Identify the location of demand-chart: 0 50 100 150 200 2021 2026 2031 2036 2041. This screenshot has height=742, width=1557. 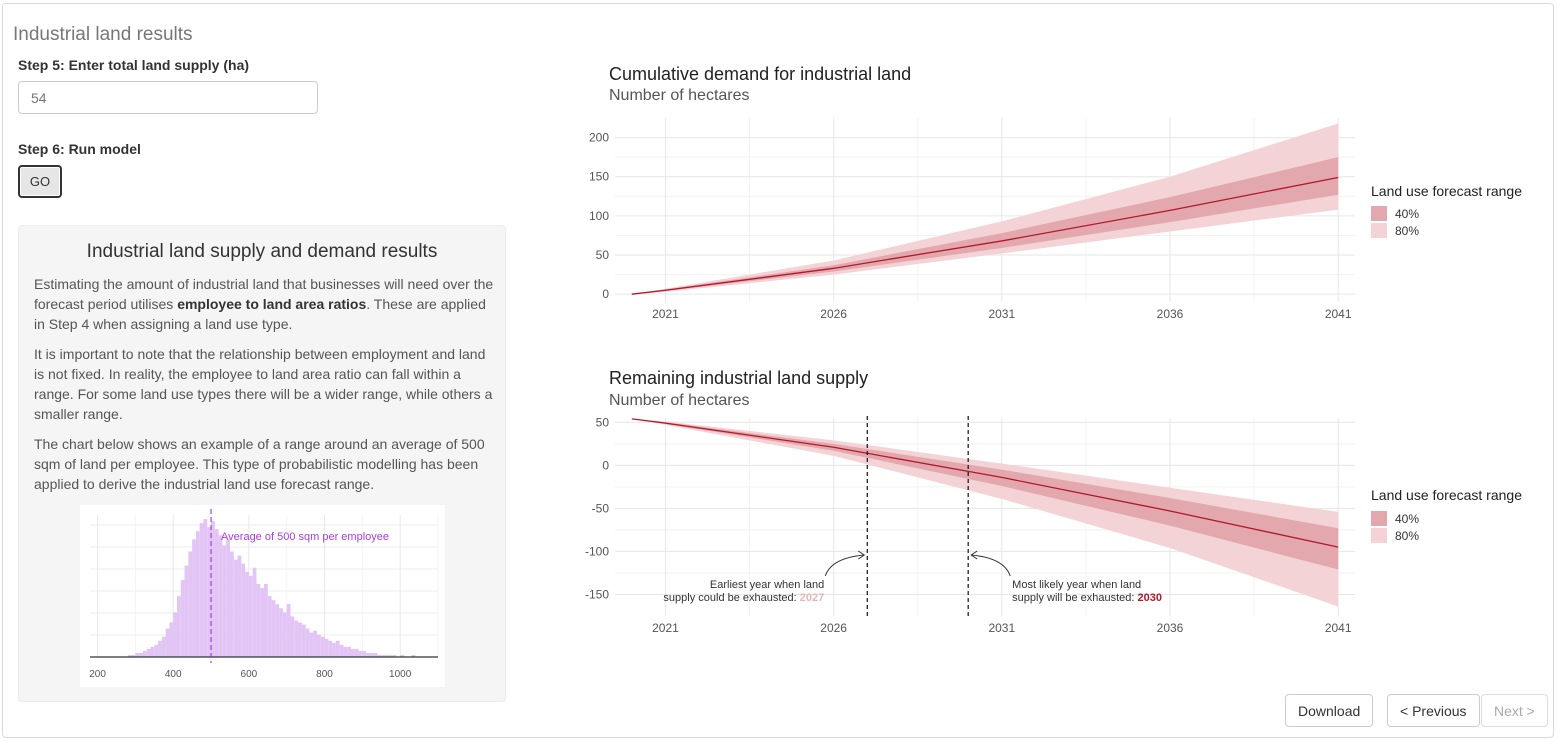
(972, 219).